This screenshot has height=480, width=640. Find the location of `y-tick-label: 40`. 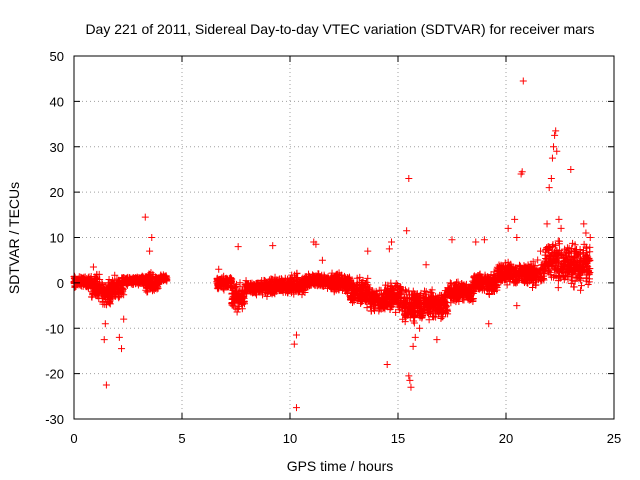

y-tick-label: 40 is located at coordinates (57, 101).